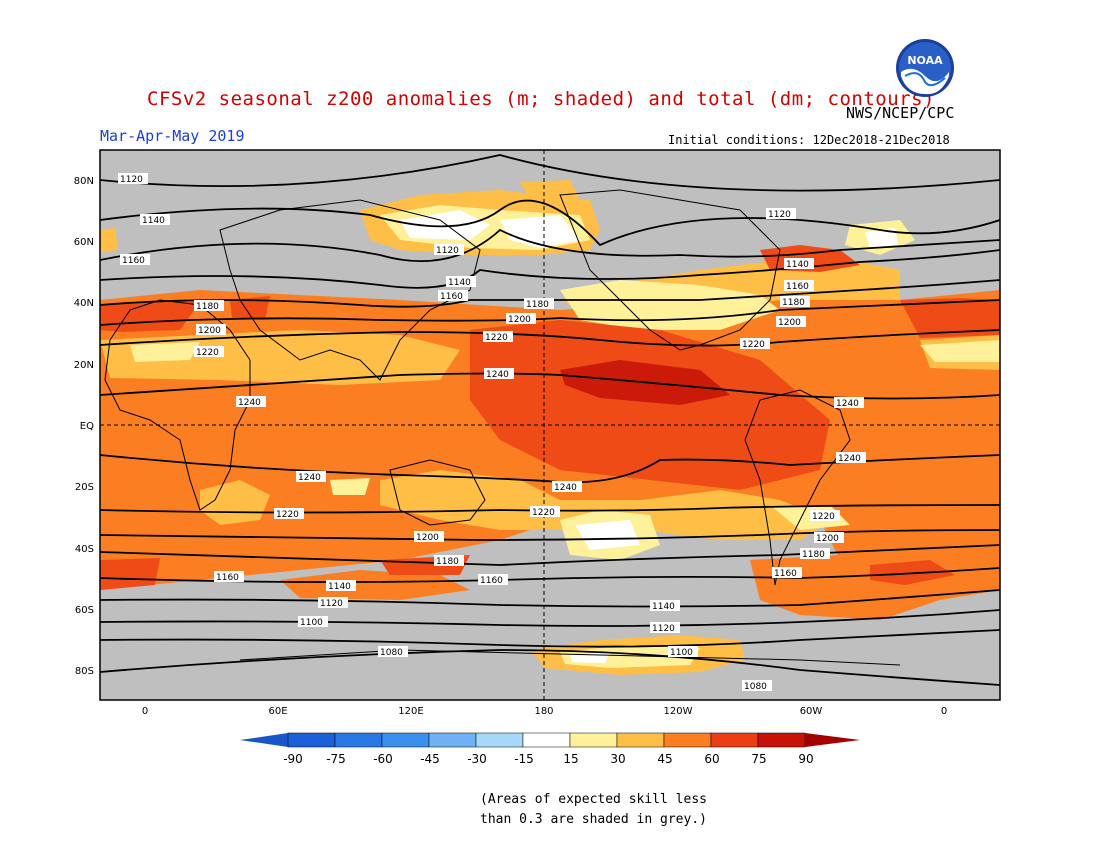  Describe the element at coordinates (172, 136) in the screenshot. I see `forecast-period: Mar-Apr-May 2019` at that location.